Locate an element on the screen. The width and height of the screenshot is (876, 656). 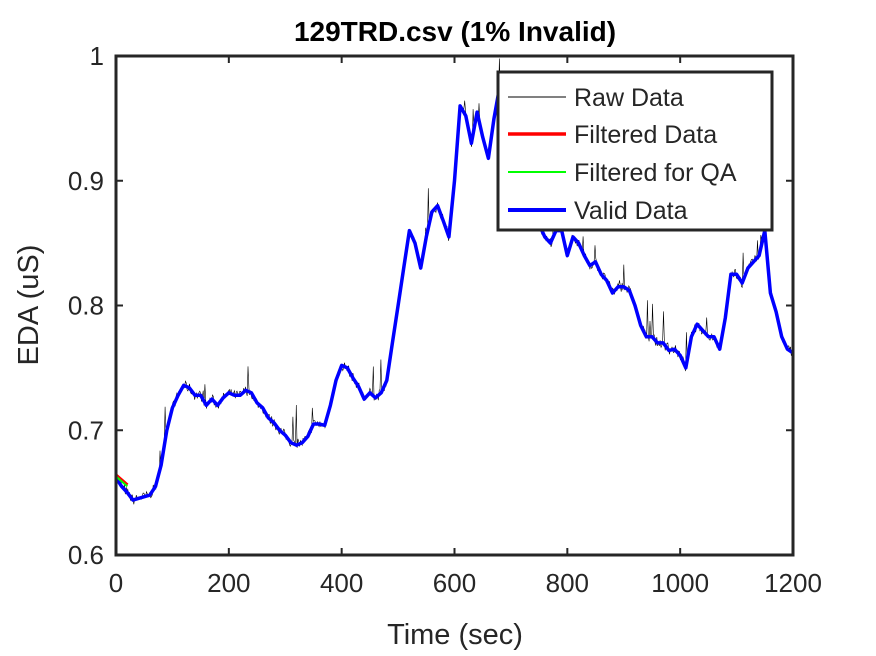
legend-label-filtered-for-qa: Filtered for QA is located at coordinates (655, 173).